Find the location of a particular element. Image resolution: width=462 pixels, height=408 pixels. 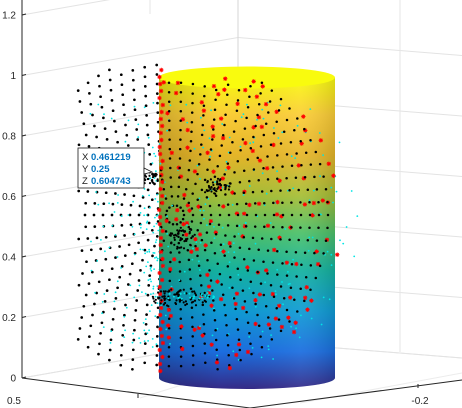

datatip-x-value: 0.461219 is located at coordinates (111, 157).